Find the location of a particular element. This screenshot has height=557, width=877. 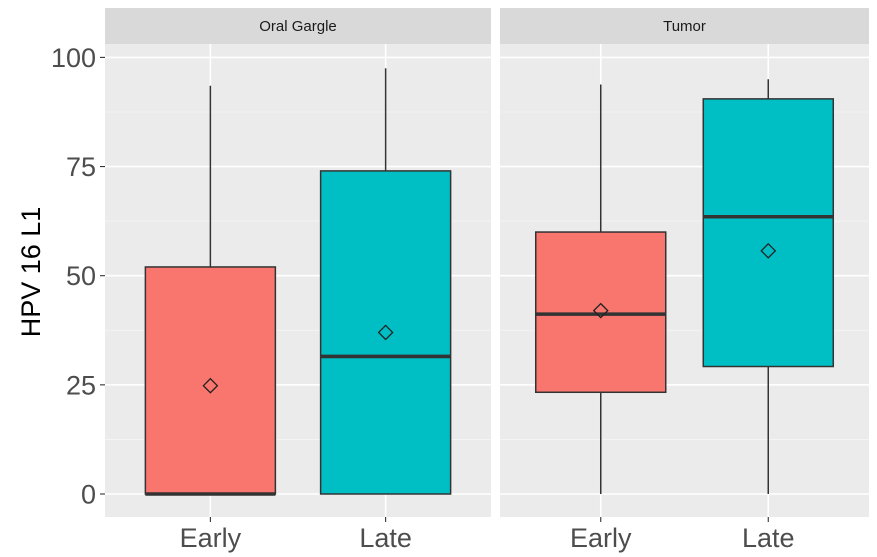

facet-strip-label: Oral Gargle is located at coordinates (298, 26).